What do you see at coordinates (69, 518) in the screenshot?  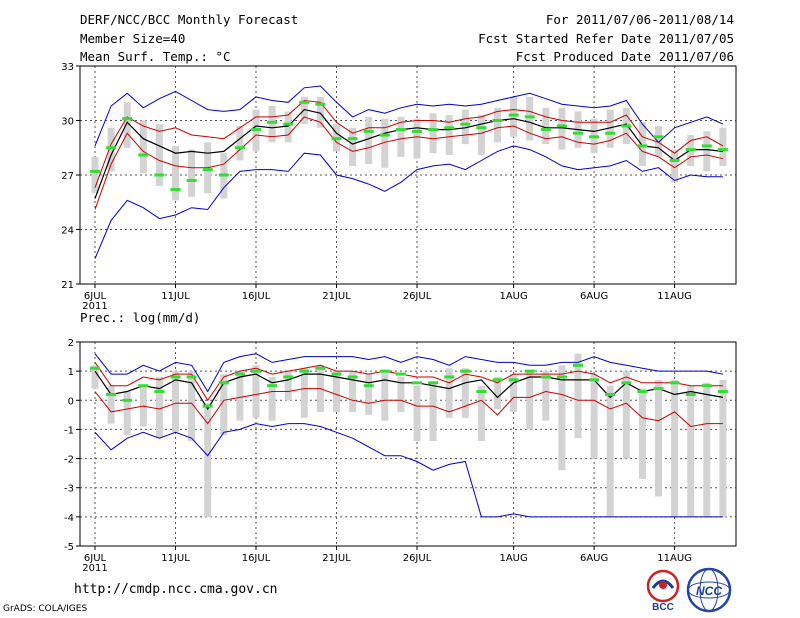 I see `precipitation-ytick-label: -4` at bounding box center [69, 518].